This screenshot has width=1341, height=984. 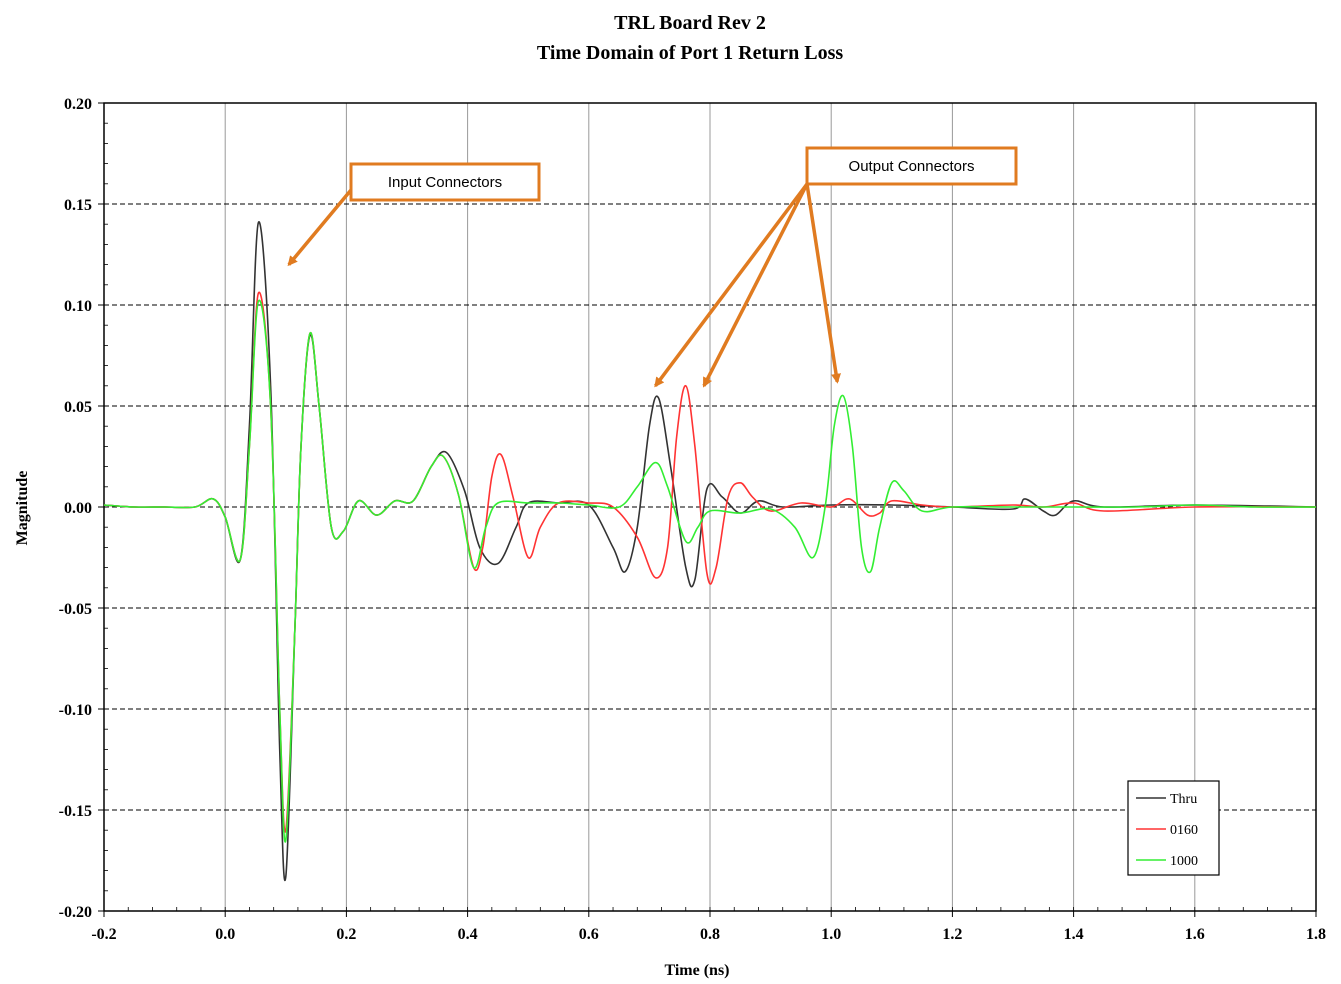 I want to click on y-tick-label: -0.15, so click(x=75, y=811).